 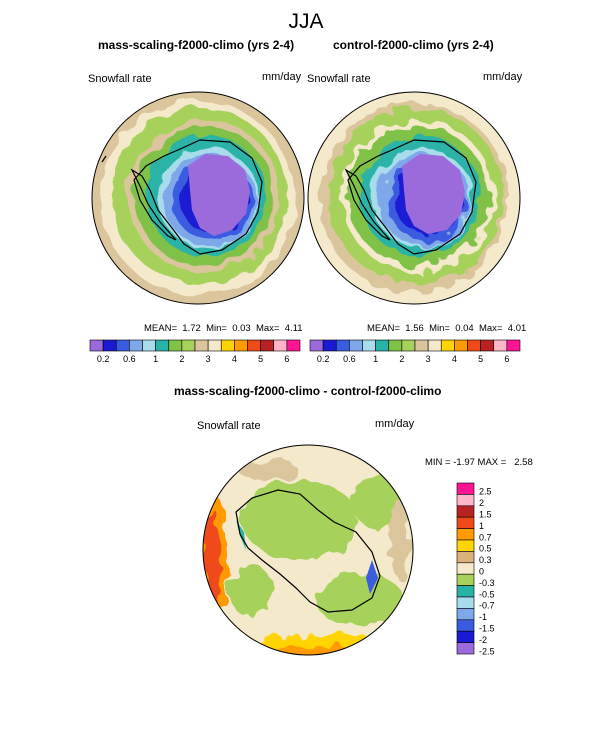 What do you see at coordinates (487, 606) in the screenshot?
I see `diff-colorbar-tick-label: -0.7` at bounding box center [487, 606].